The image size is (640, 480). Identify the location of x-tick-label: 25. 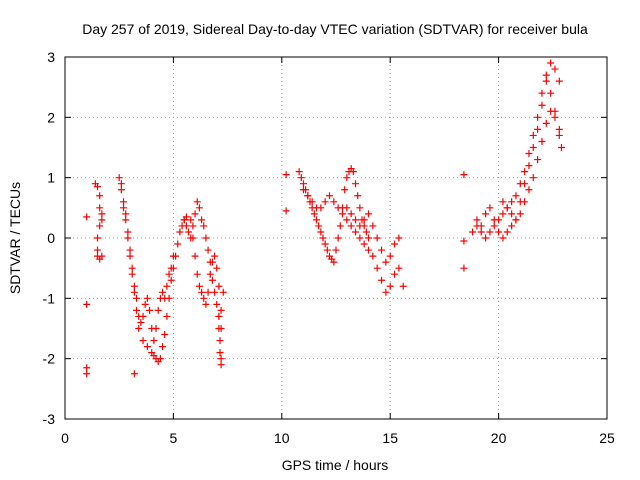
(607, 438).